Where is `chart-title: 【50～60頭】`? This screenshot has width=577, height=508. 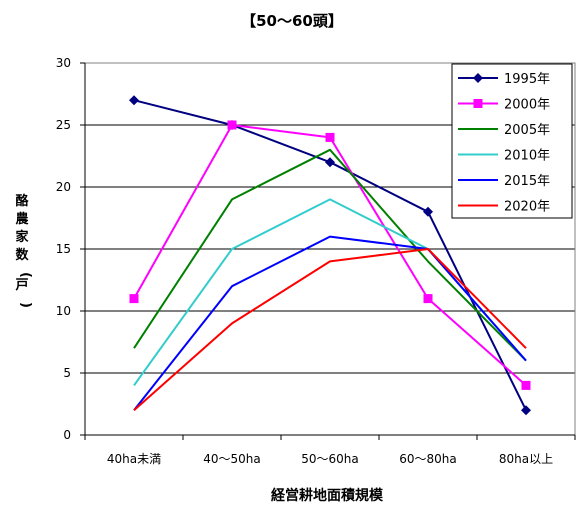 chart-title: 【50～60頭】 is located at coordinates (292, 21).